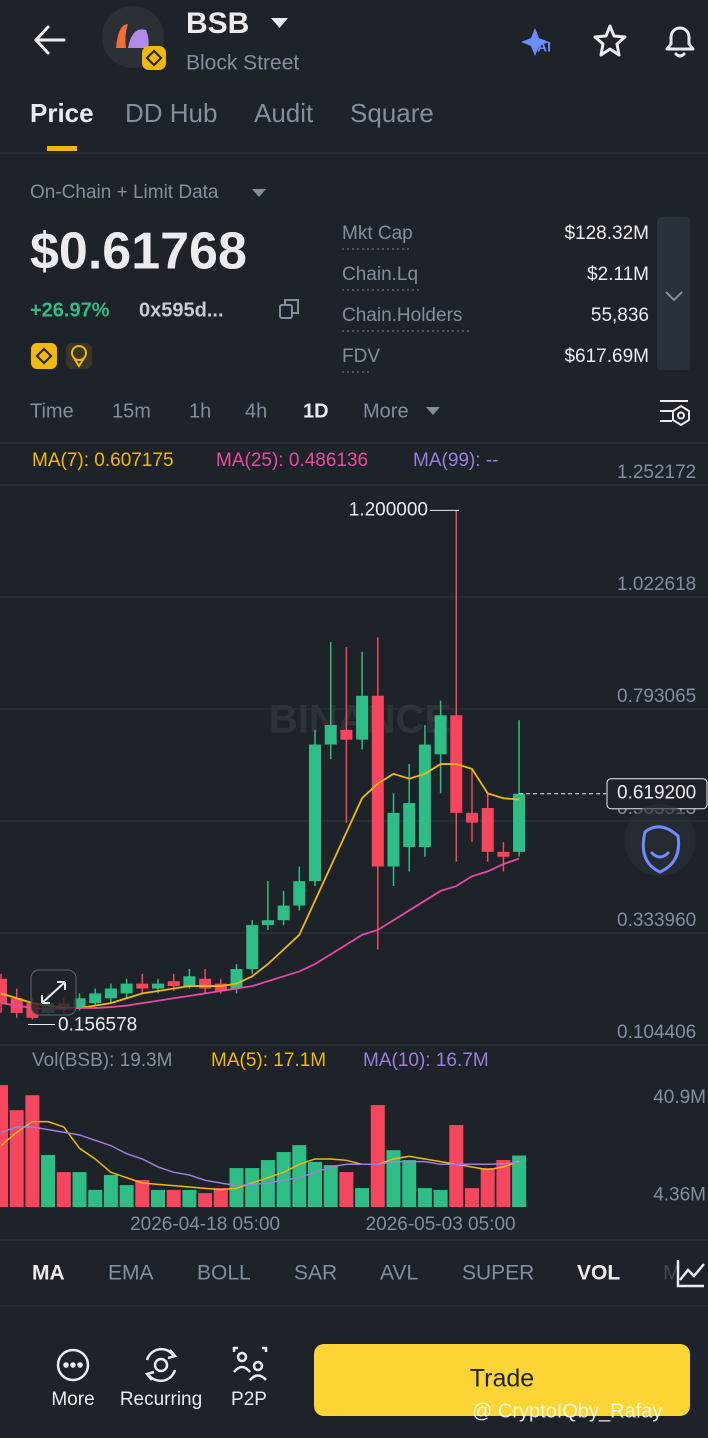 The height and width of the screenshot is (1438, 708). Describe the element at coordinates (103, 460) in the screenshot. I see `ma-legend: MA(7): 0.607175` at that location.